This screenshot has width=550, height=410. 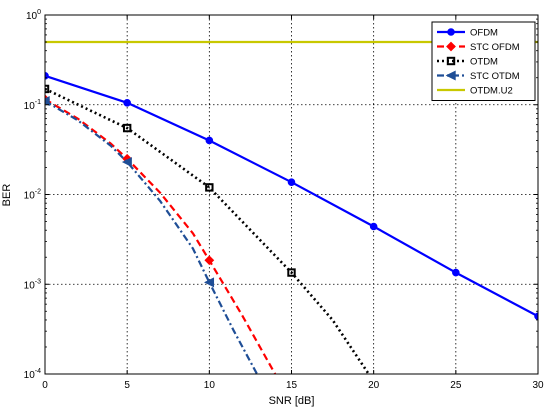 I want to click on legend-marker-stc-ofdm, so click(x=451, y=46).